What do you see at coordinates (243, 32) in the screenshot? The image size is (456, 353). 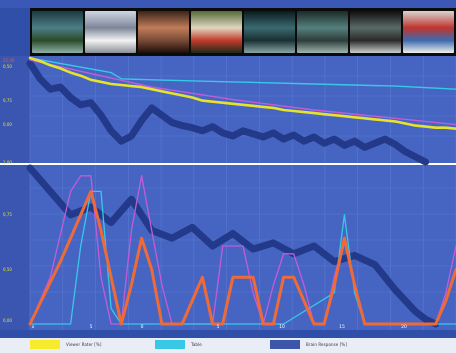 I see `thumbnail-strip` at bounding box center [243, 32].